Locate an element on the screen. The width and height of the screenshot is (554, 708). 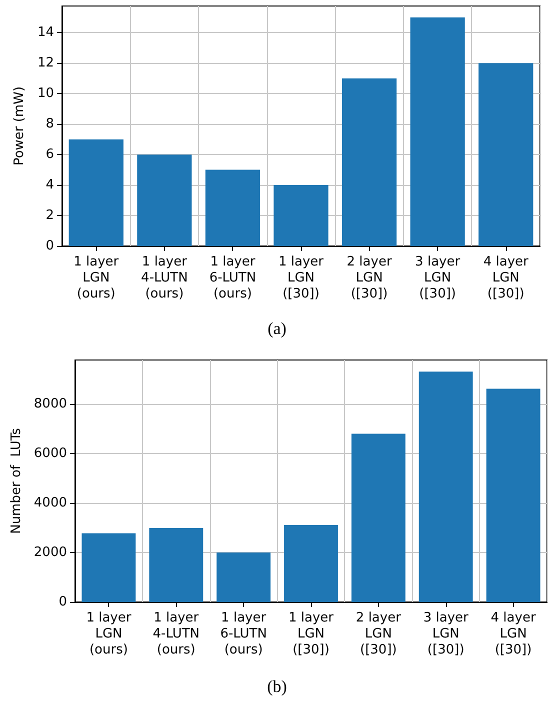
y-axis-title: Power (mW) is located at coordinates (19, 126).